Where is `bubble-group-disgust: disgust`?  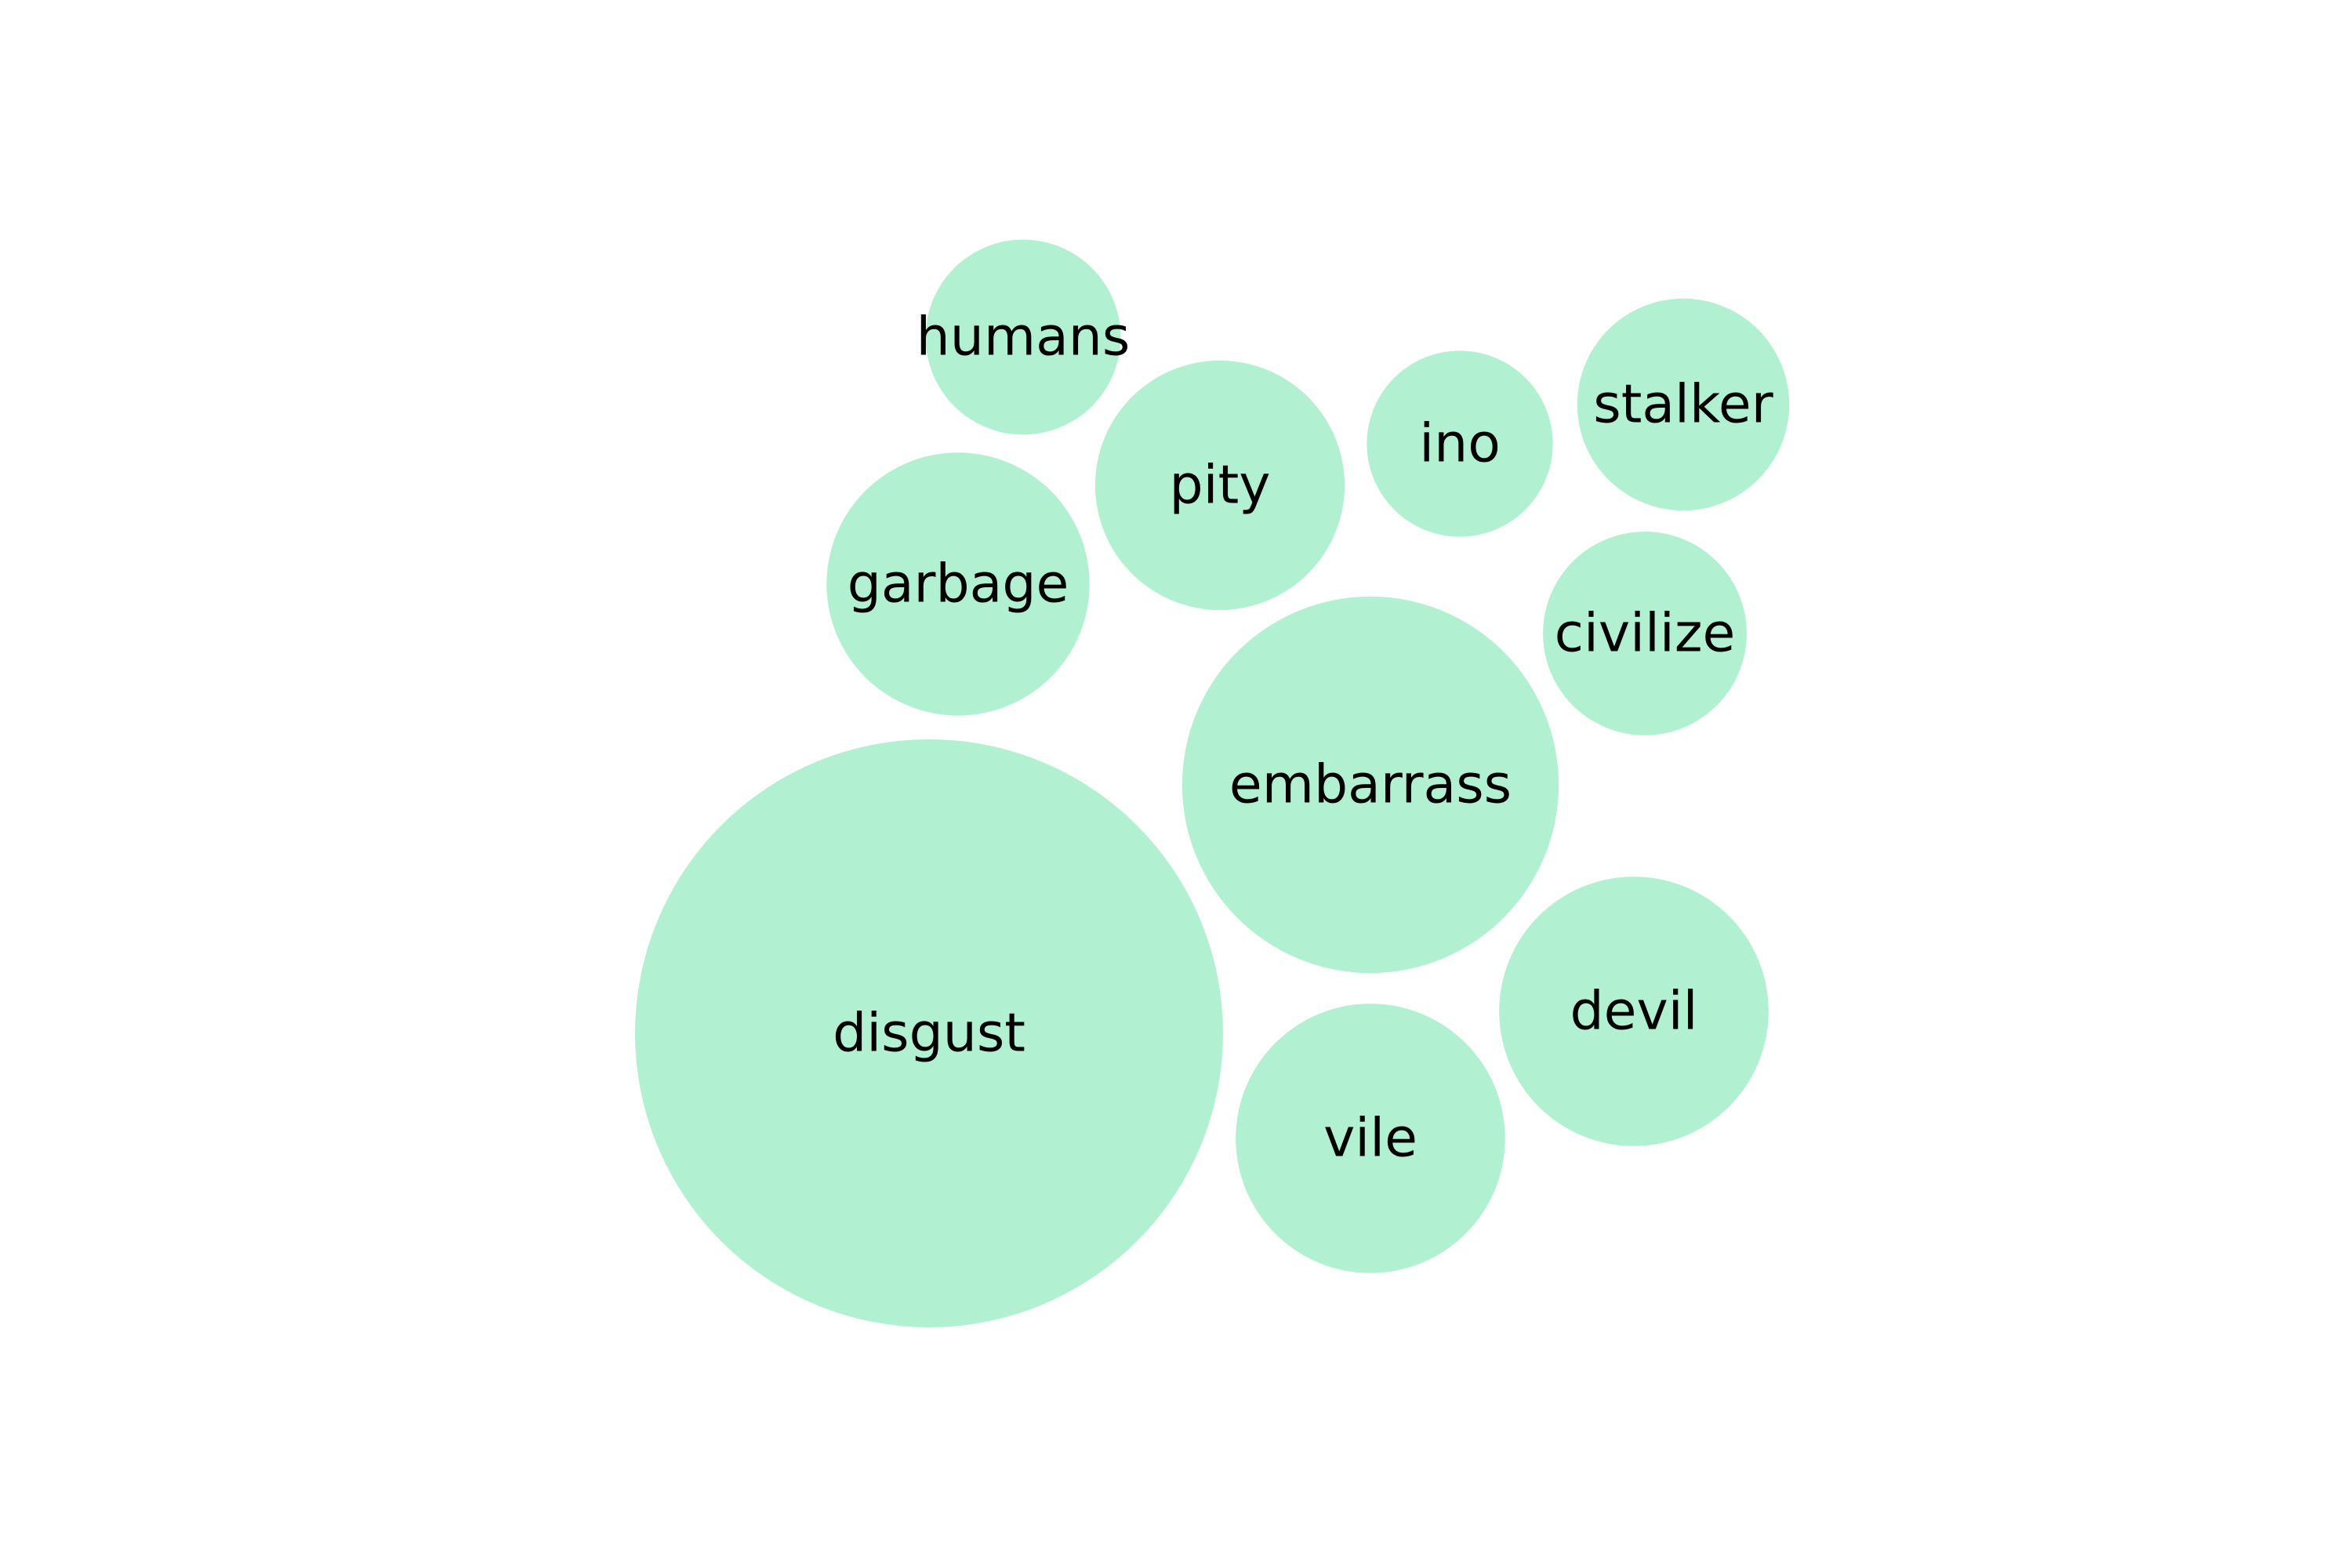
bubble-group-disgust: disgust is located at coordinates (929, 1033).